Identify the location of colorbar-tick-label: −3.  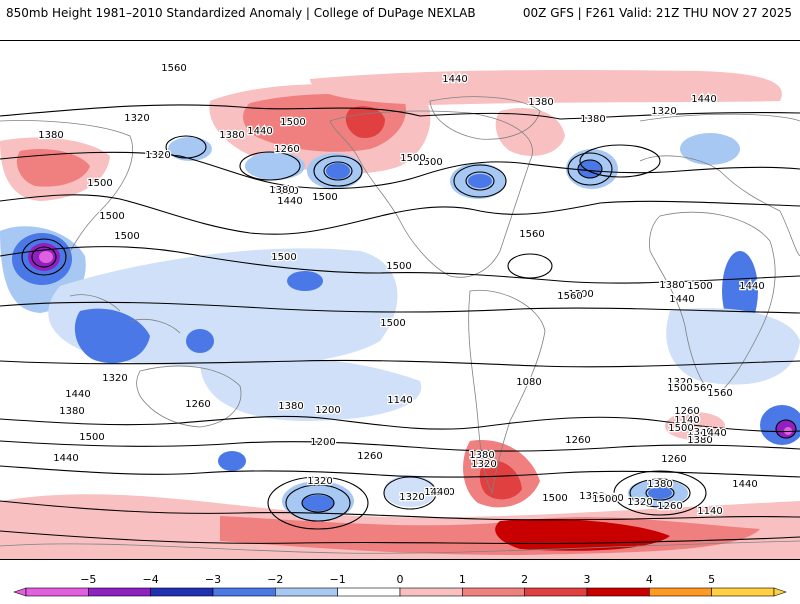
(213, 579).